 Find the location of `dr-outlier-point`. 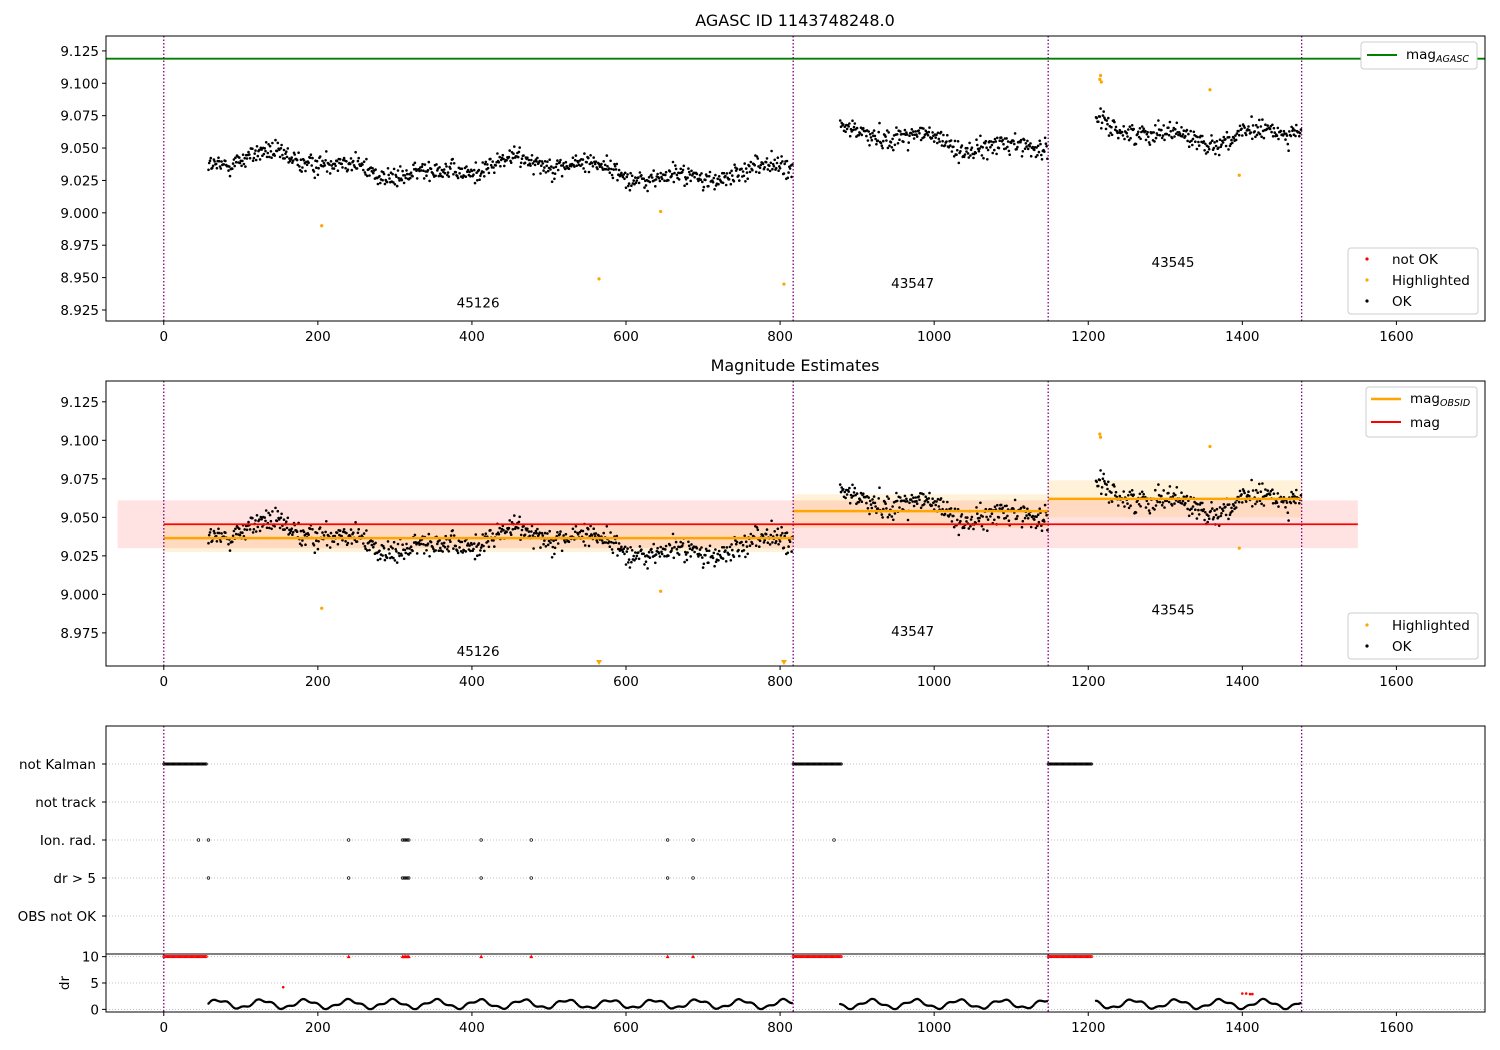

dr-outlier-point is located at coordinates (1252, 994).